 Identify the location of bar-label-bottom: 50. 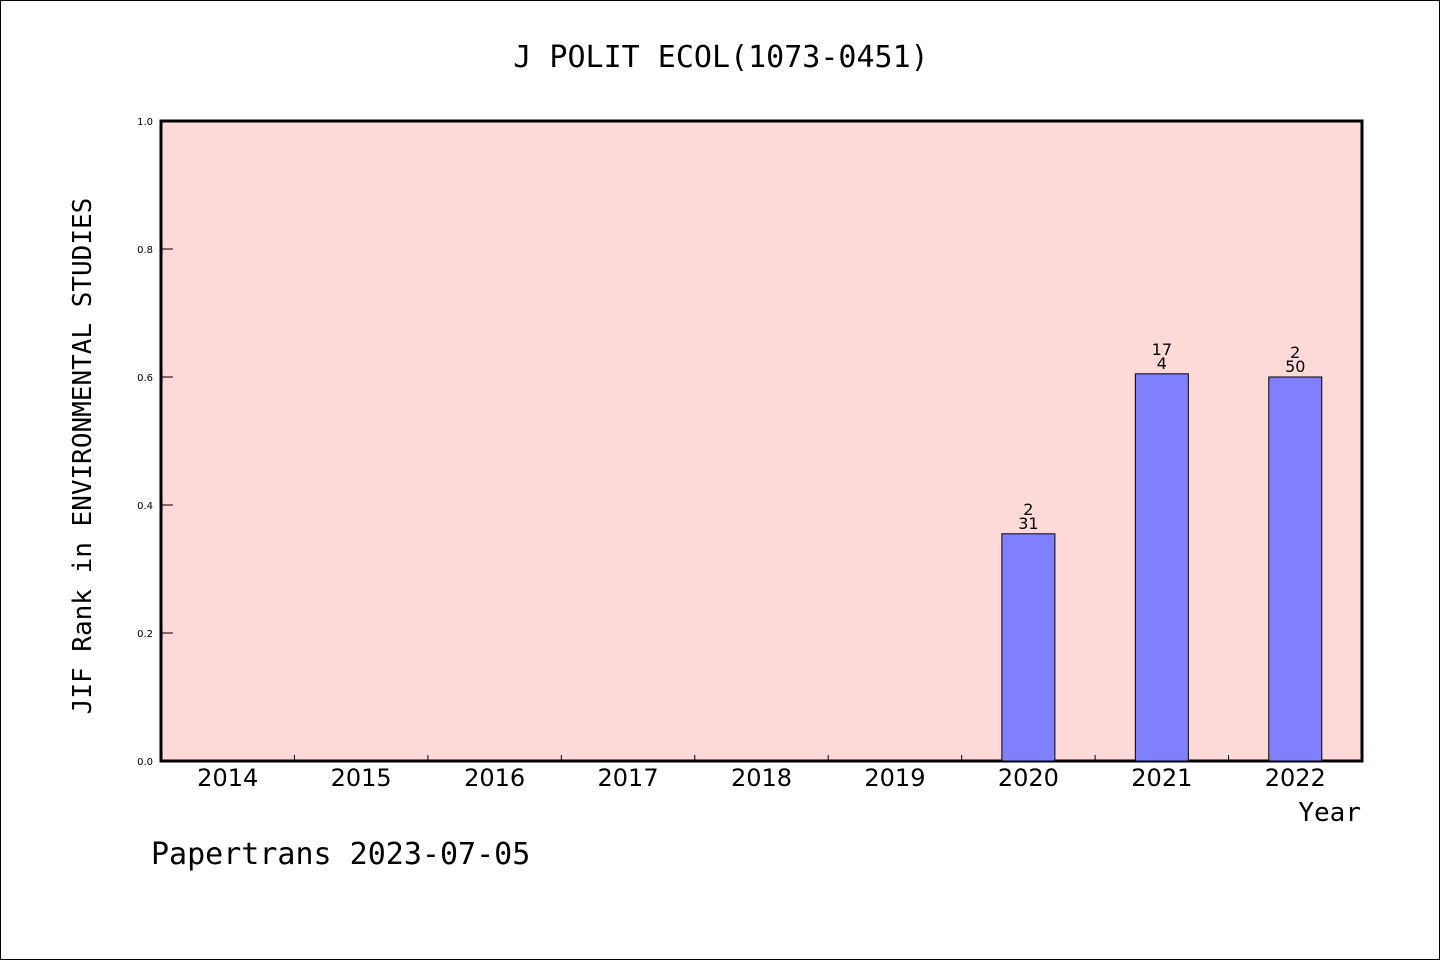
(1295, 366).